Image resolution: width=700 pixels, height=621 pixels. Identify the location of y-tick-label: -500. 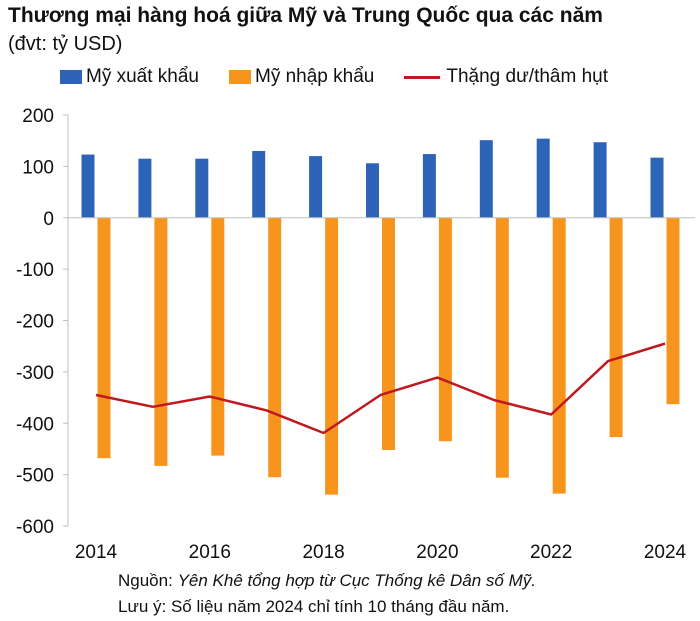
(35, 476).